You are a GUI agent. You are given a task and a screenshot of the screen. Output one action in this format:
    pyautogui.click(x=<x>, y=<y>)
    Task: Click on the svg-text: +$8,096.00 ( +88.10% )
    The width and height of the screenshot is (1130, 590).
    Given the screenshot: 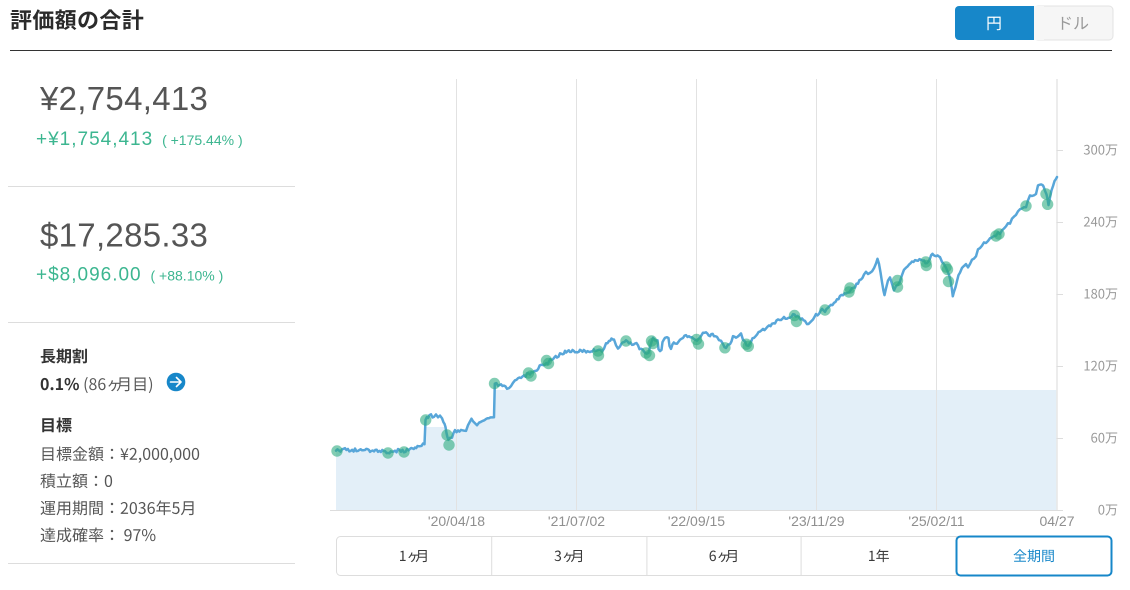 What is the action you would take?
    pyautogui.click(x=129, y=275)
    